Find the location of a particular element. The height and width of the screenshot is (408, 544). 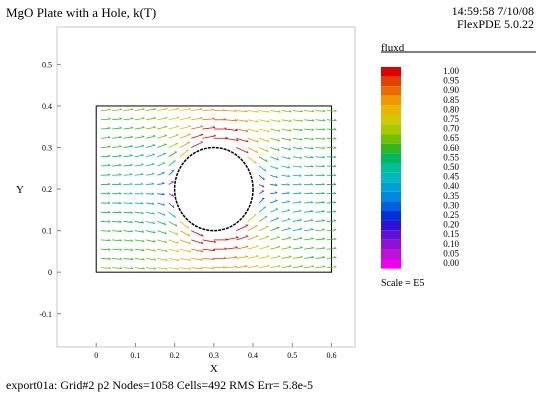

legend-level-label: 0.20 is located at coordinates (451, 225).